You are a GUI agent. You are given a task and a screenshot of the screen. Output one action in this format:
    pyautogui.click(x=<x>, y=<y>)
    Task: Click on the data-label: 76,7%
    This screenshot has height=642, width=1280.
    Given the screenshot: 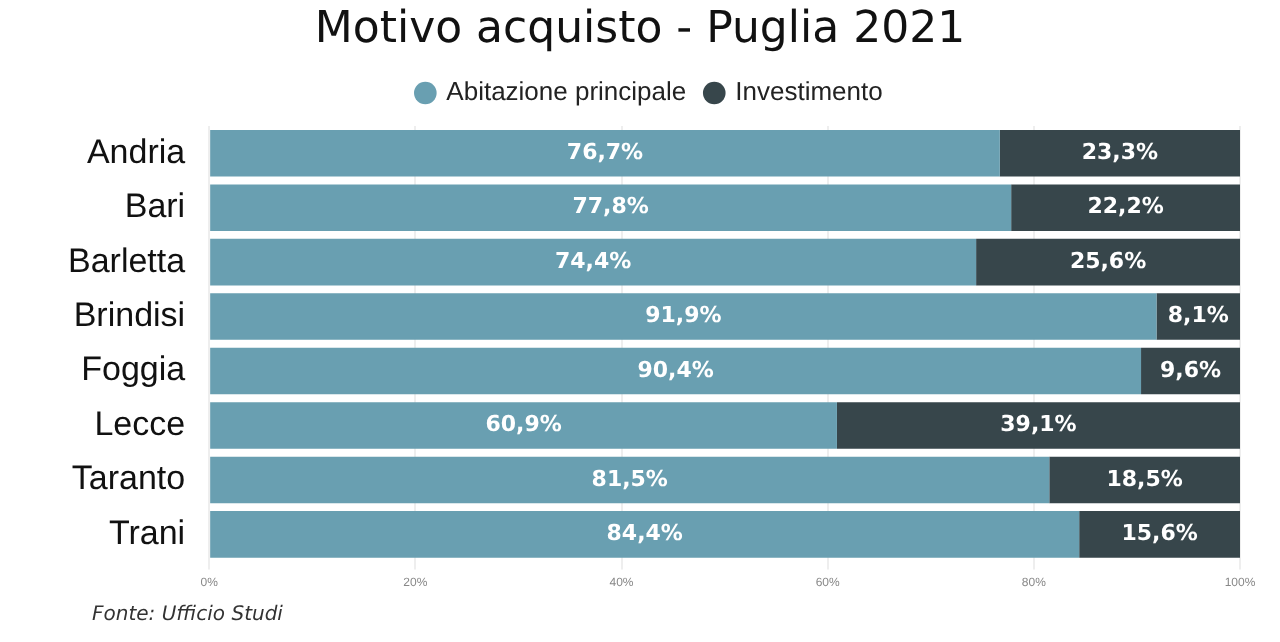 What is the action you would take?
    pyautogui.click(x=605, y=151)
    